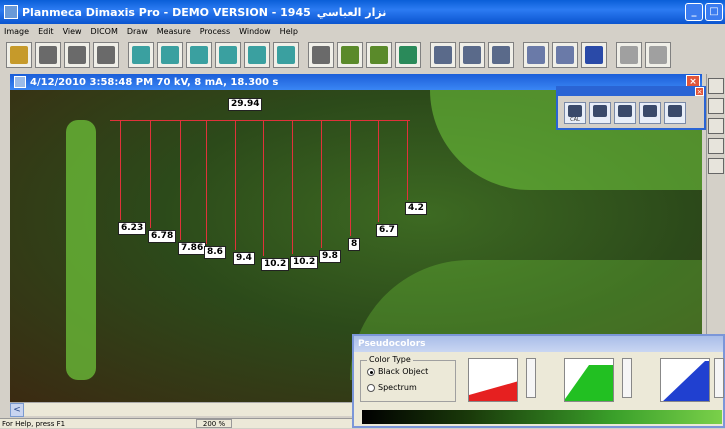 Image resolution: width=725 pixels, height=429 pixels. I want to click on menu-help: Help, so click(288, 31).